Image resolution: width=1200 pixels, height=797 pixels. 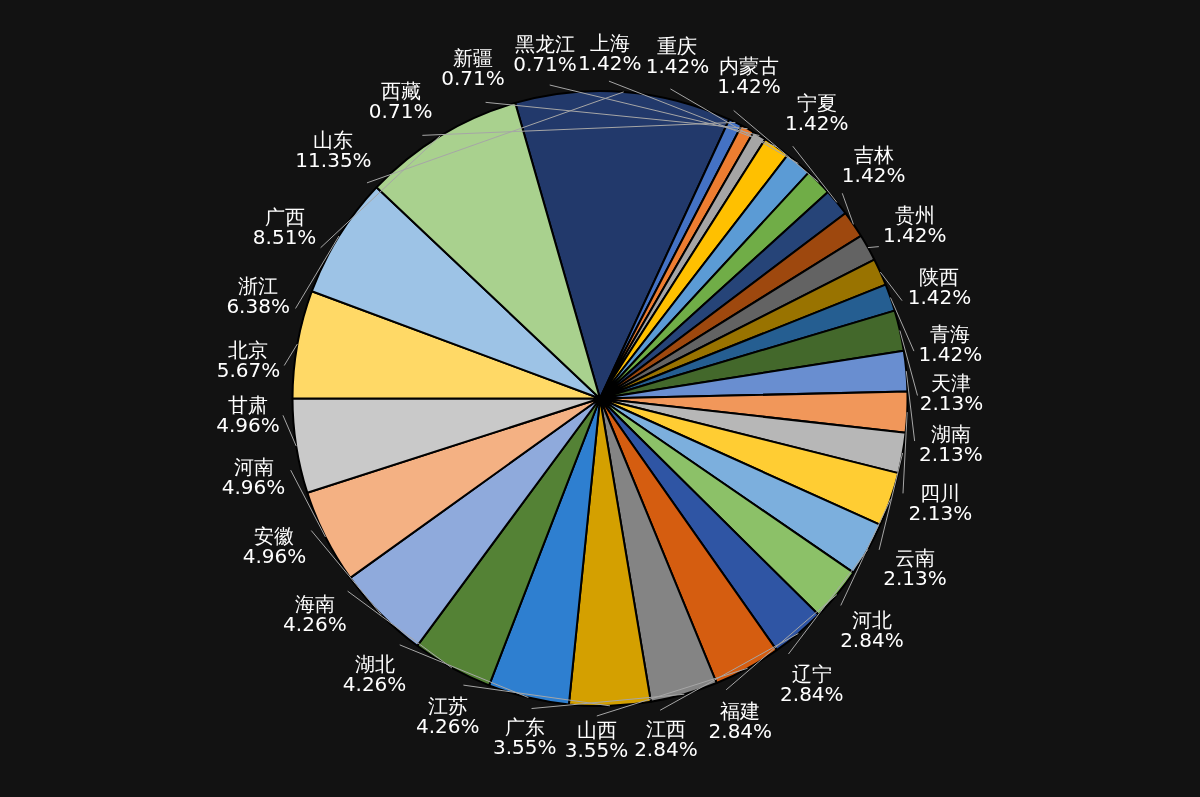 What do you see at coordinates (609, 43) in the screenshot?
I see `slice-label: 上海` at bounding box center [609, 43].